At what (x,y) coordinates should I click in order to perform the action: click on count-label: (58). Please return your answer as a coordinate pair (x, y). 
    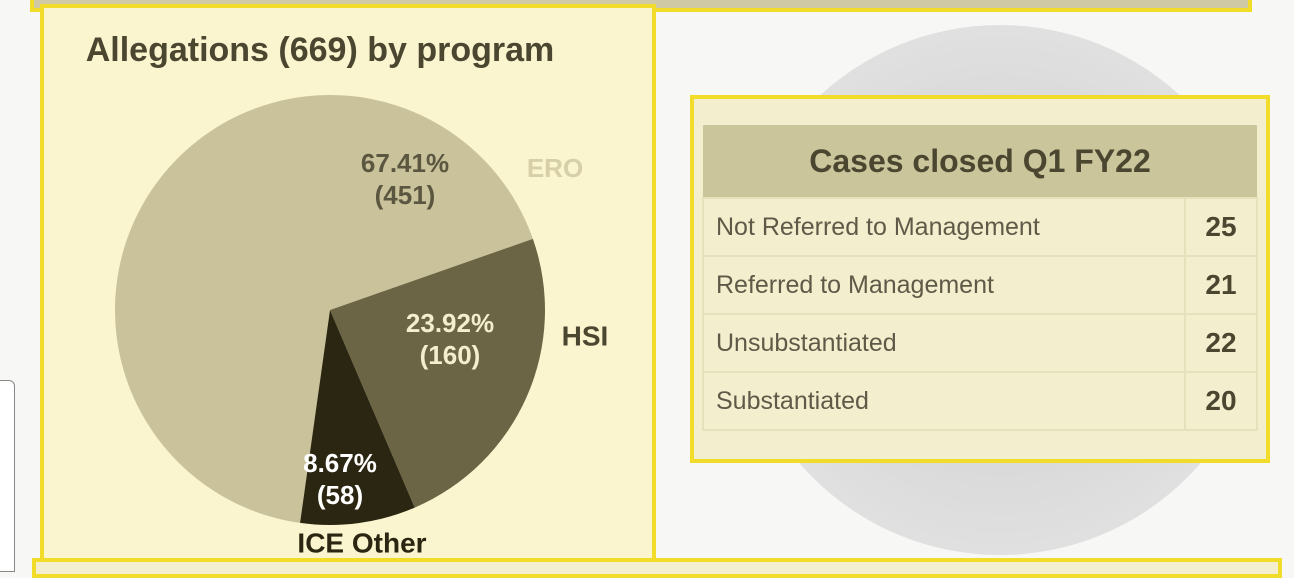
    Looking at the image, I should click on (340, 495).